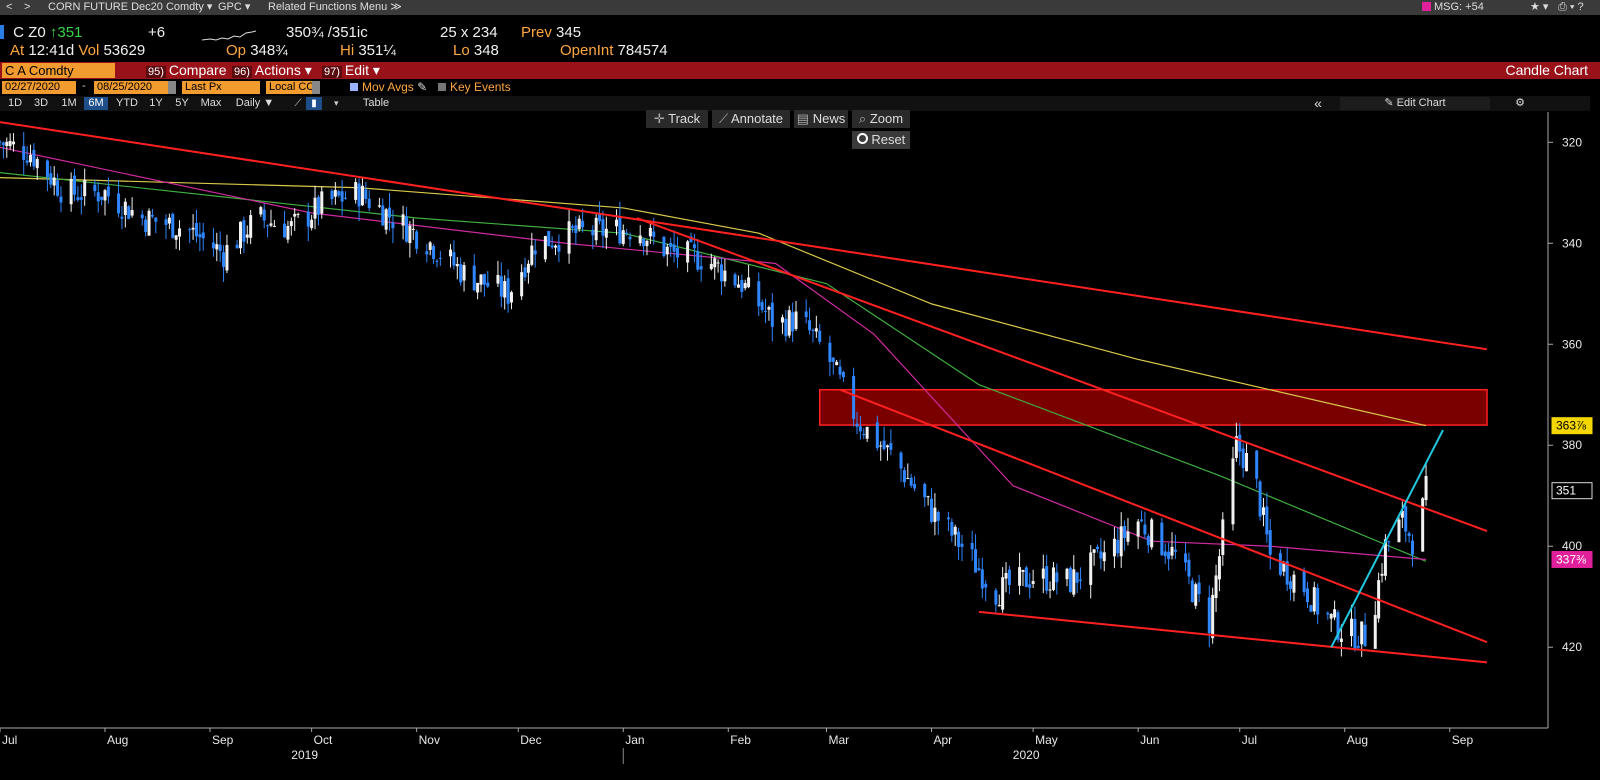 This screenshot has height=780, width=1600. Describe the element at coordinates (41, 103) in the screenshot. I see `period-3d: 3D` at that location.